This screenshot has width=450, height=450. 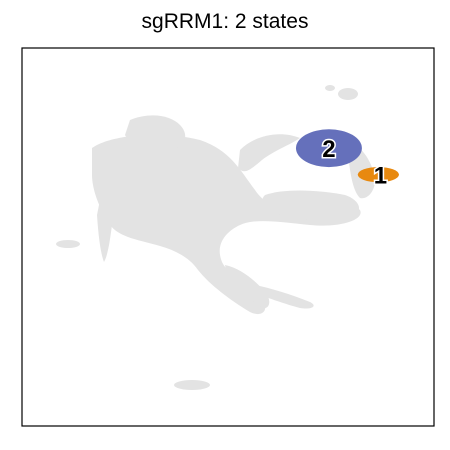 I want to click on bg-cluster-right-arc, so click(x=269, y=153).